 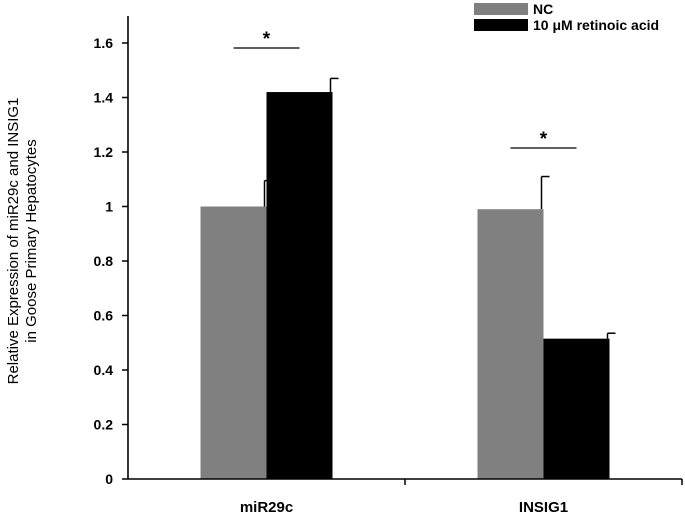 What do you see at coordinates (104, 152) in the screenshot?
I see `y-tick-label: 1.2` at bounding box center [104, 152].